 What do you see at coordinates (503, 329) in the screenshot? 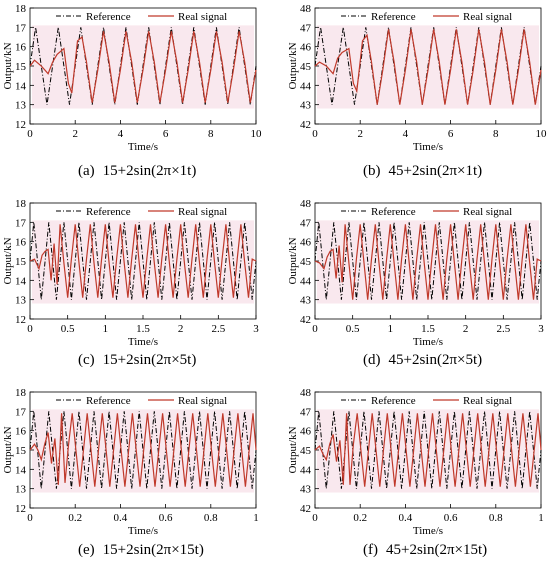
I see `x-tick-label: 2.5` at bounding box center [503, 329].